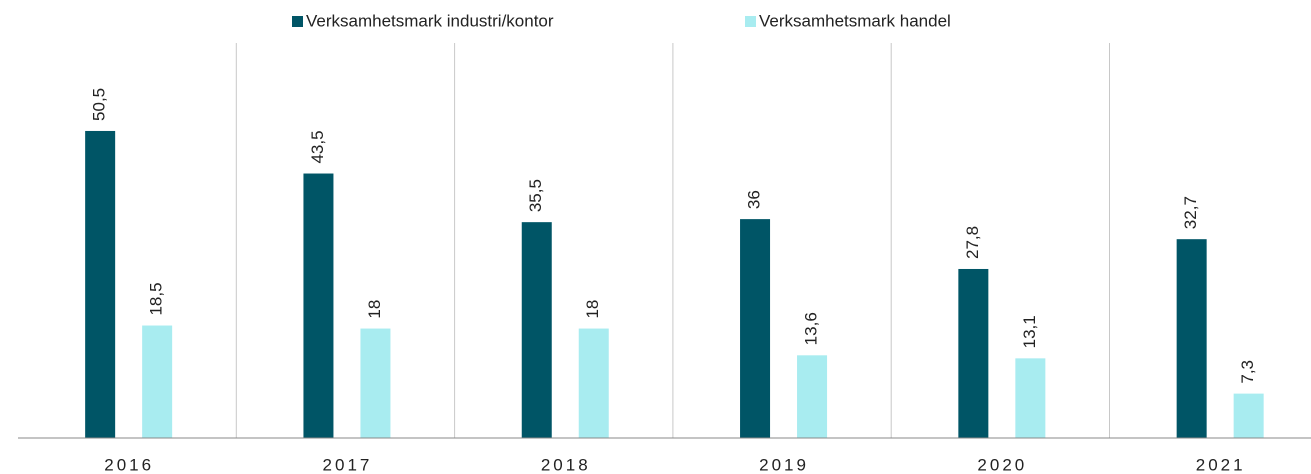  What do you see at coordinates (972, 242) in the screenshot?
I see `data-label: 27,8` at bounding box center [972, 242].